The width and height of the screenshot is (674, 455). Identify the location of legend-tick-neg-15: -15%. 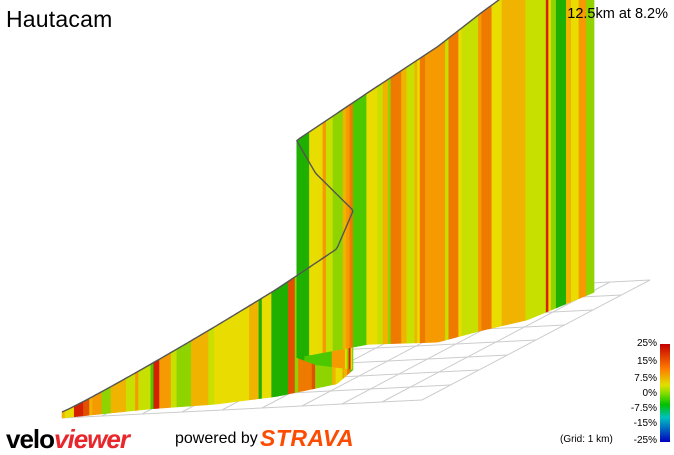
(645, 423).